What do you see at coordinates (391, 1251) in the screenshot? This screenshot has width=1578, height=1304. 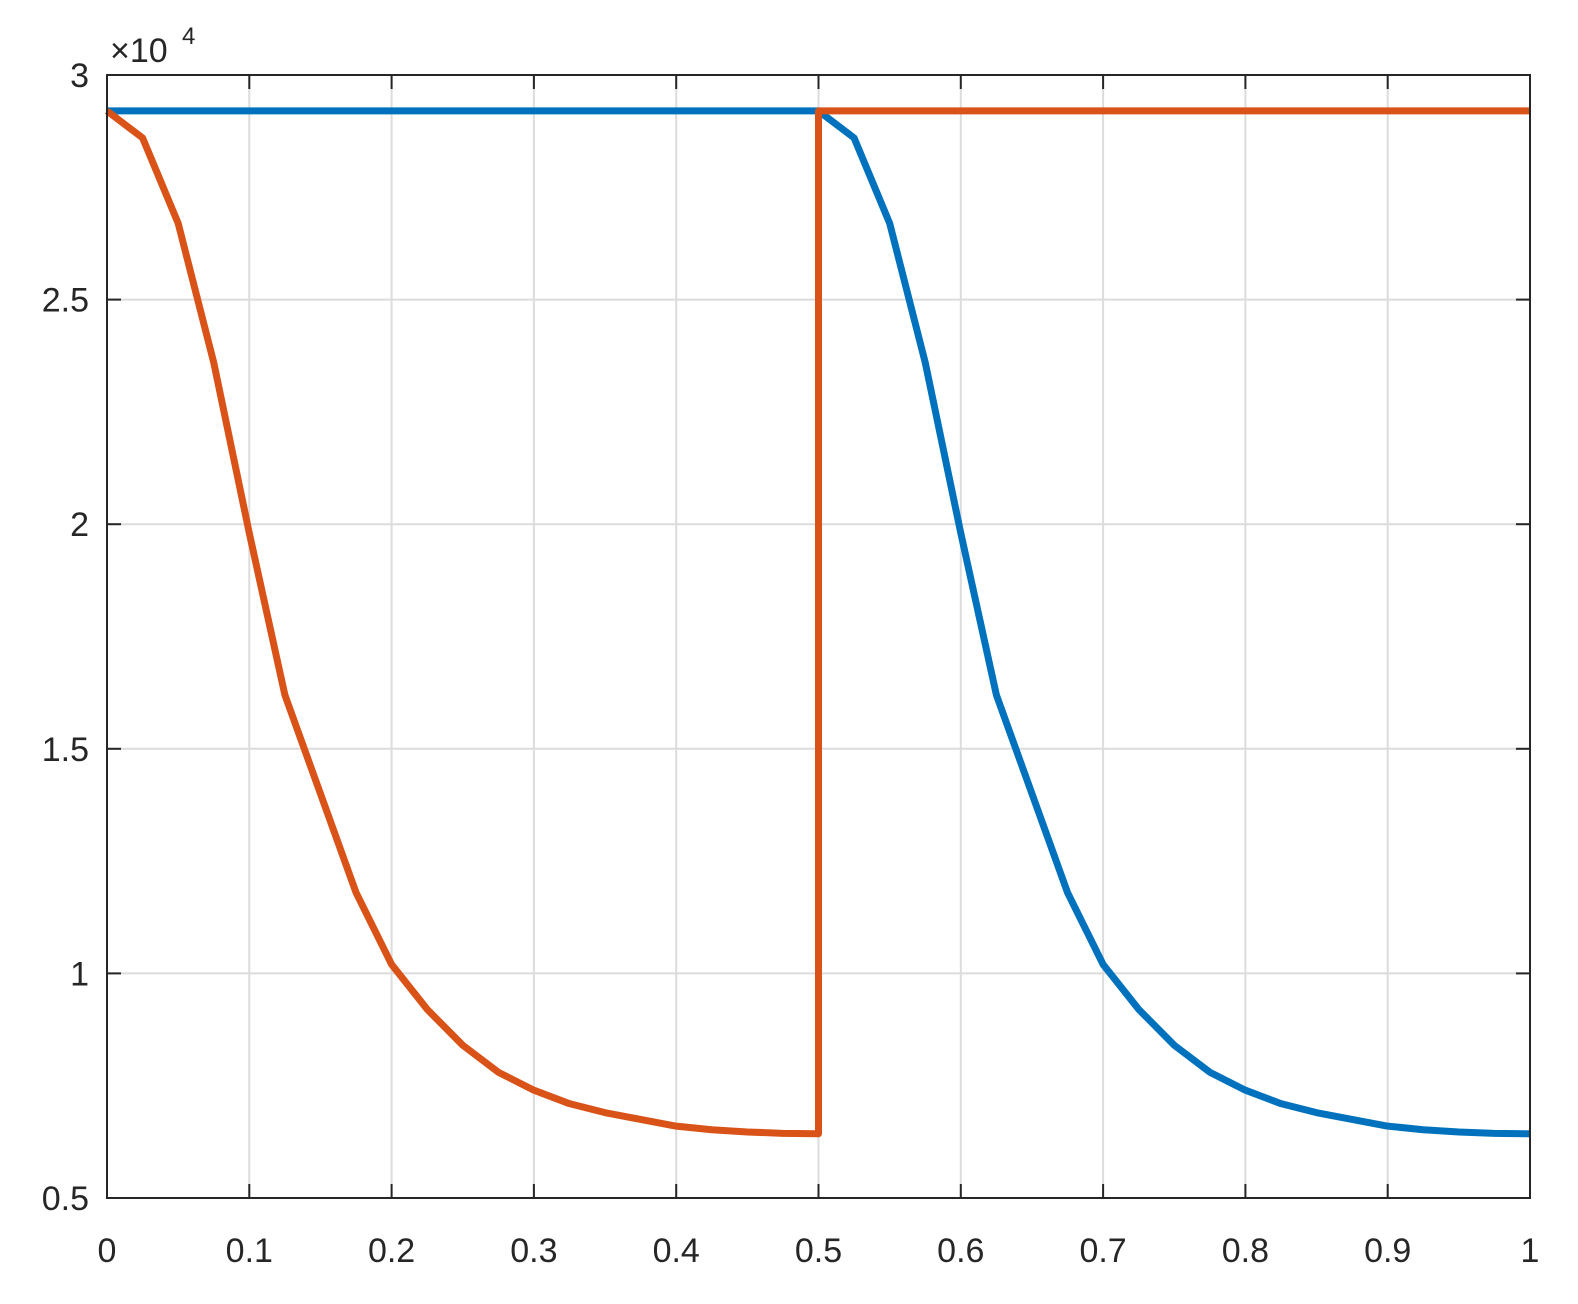 I see `x-tick-label: 0.2` at bounding box center [391, 1251].